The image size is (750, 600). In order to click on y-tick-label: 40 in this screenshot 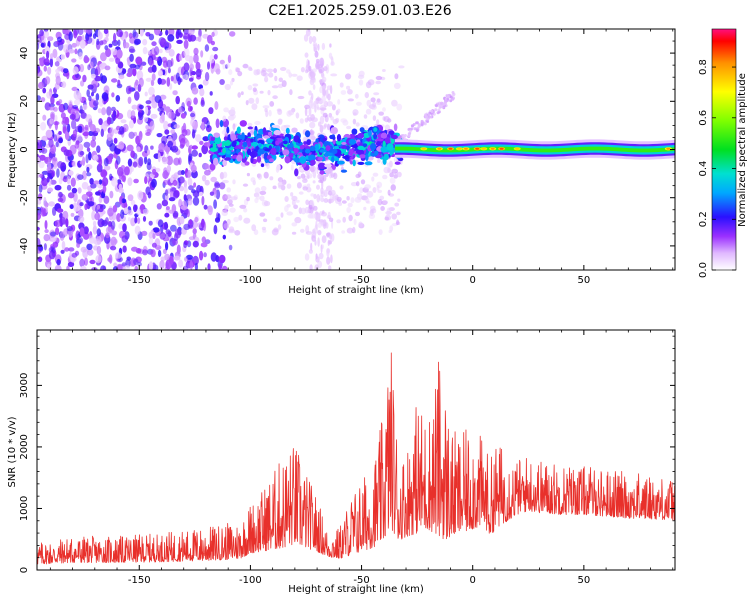, I will do `click(24, 53)`.